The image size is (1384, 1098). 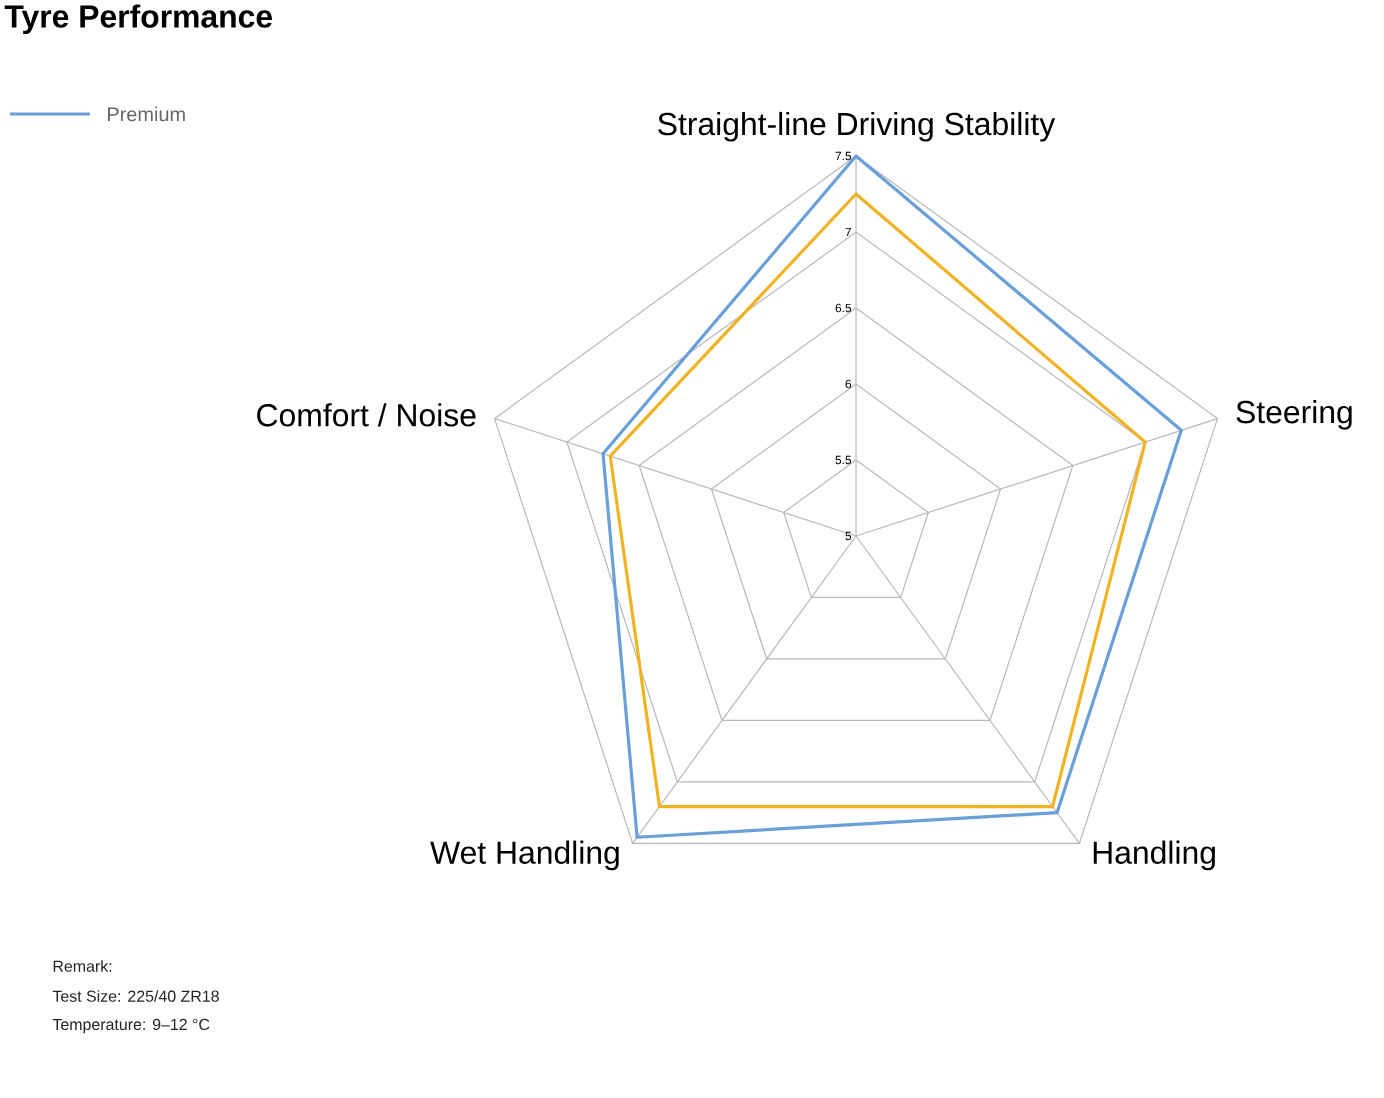 I want to click on chart-title: Tyre Performance, so click(x=138, y=19).